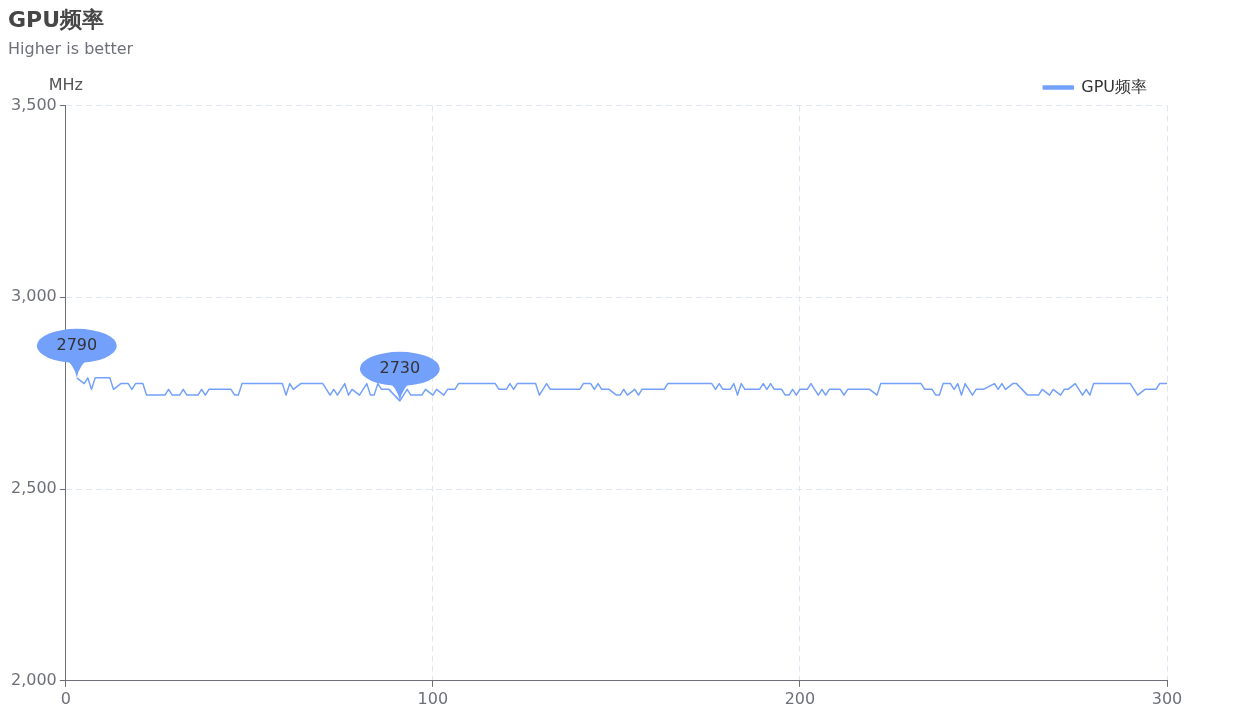 This screenshot has height=720, width=1255. Describe the element at coordinates (65, 698) in the screenshot. I see `x-tick-label: 0` at that location.